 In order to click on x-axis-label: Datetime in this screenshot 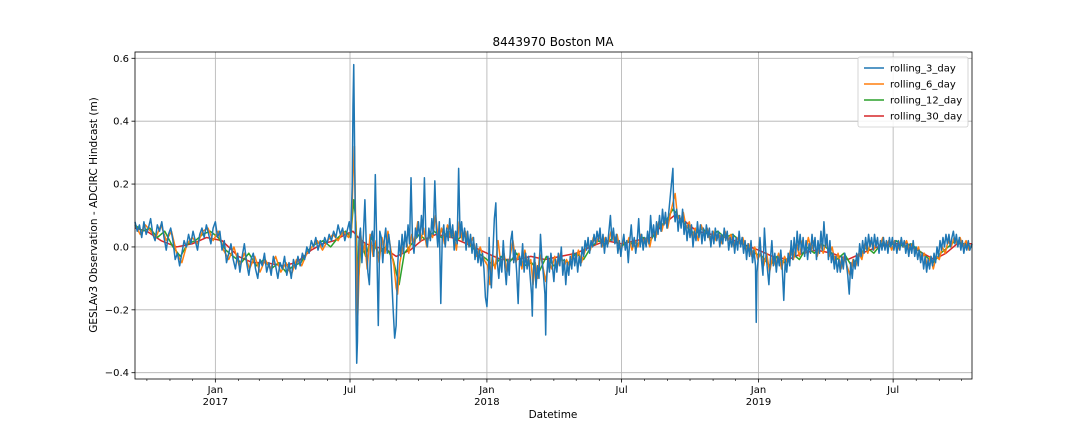, I will do `click(553, 415)`.